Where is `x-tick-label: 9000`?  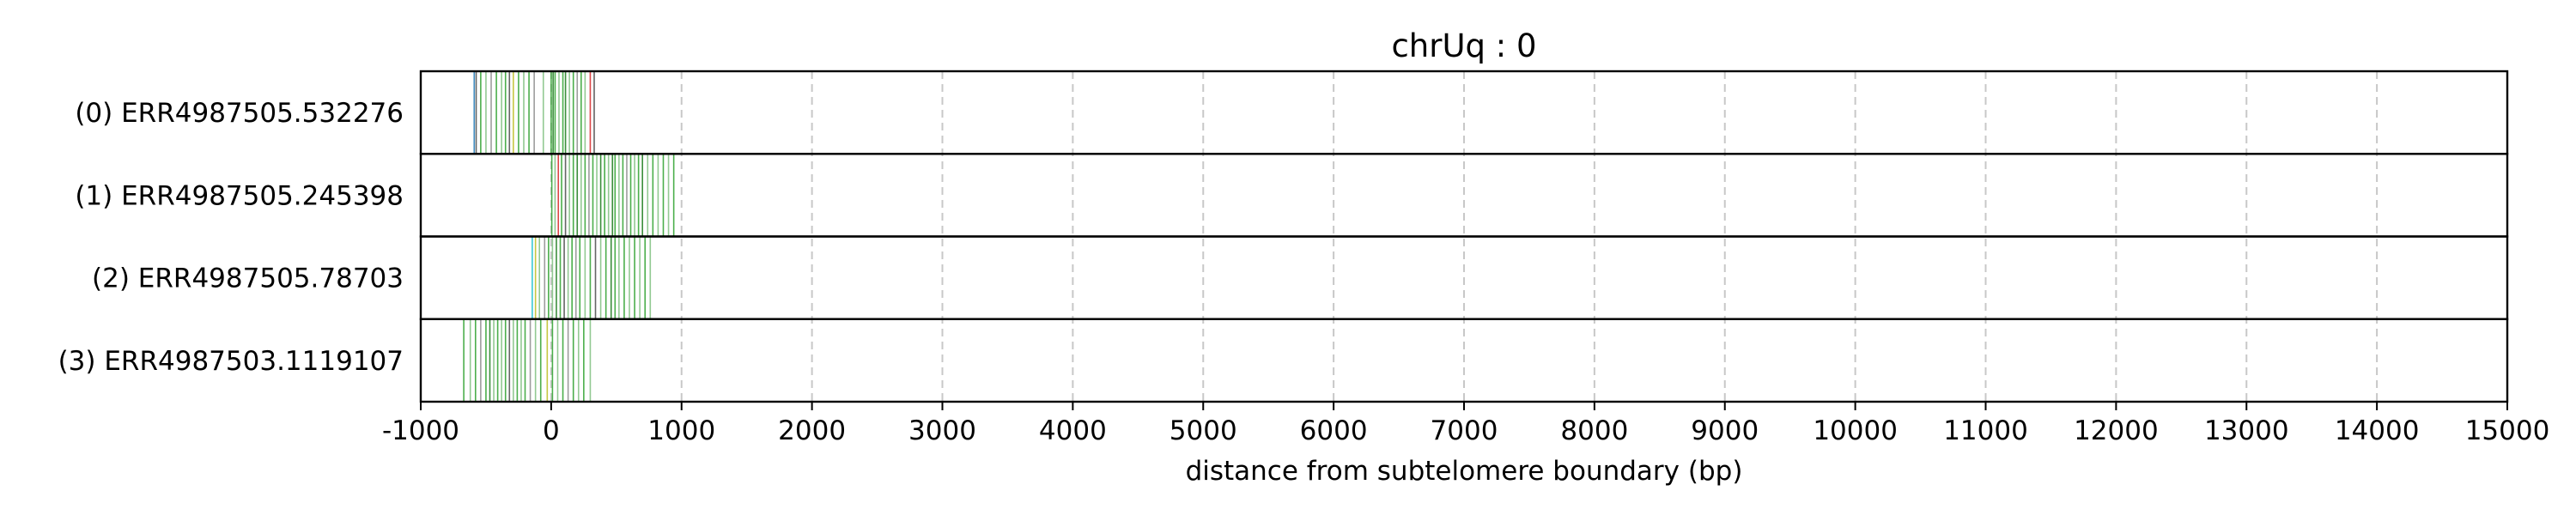
x-tick-label: 9000 is located at coordinates (1725, 430).